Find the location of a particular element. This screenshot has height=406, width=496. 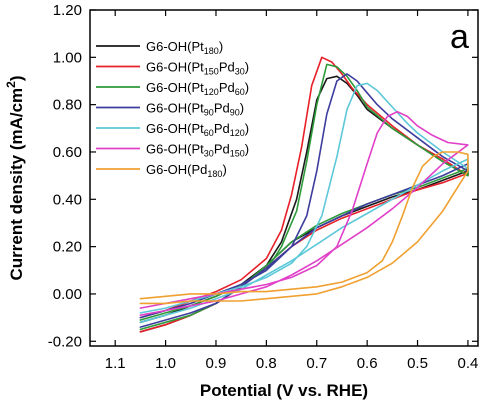

y-tick-label: 0.40 is located at coordinates (67, 199).